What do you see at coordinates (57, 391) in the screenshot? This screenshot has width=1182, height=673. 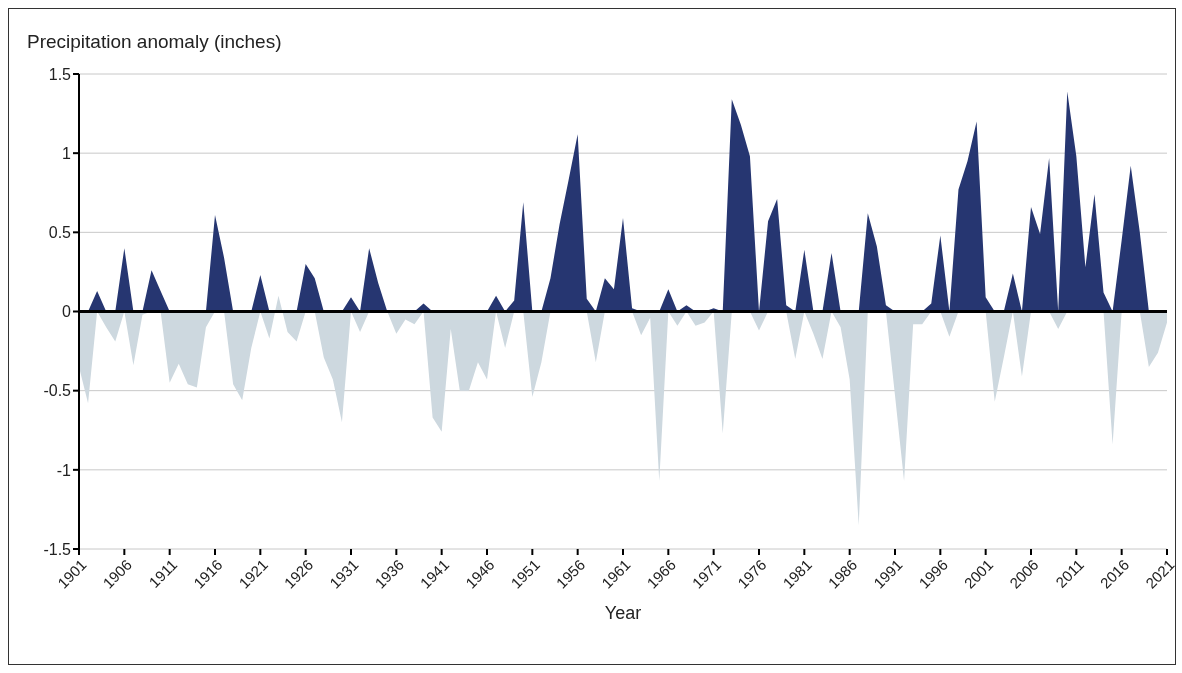 I see `y-tick-label: -0.5` at bounding box center [57, 391].